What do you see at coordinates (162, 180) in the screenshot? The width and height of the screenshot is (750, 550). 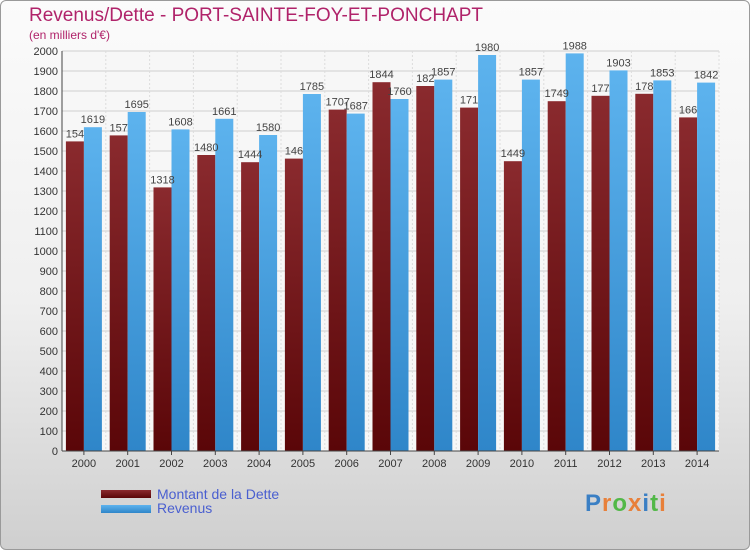 I see `debt-value-label: 1318` at bounding box center [162, 180].